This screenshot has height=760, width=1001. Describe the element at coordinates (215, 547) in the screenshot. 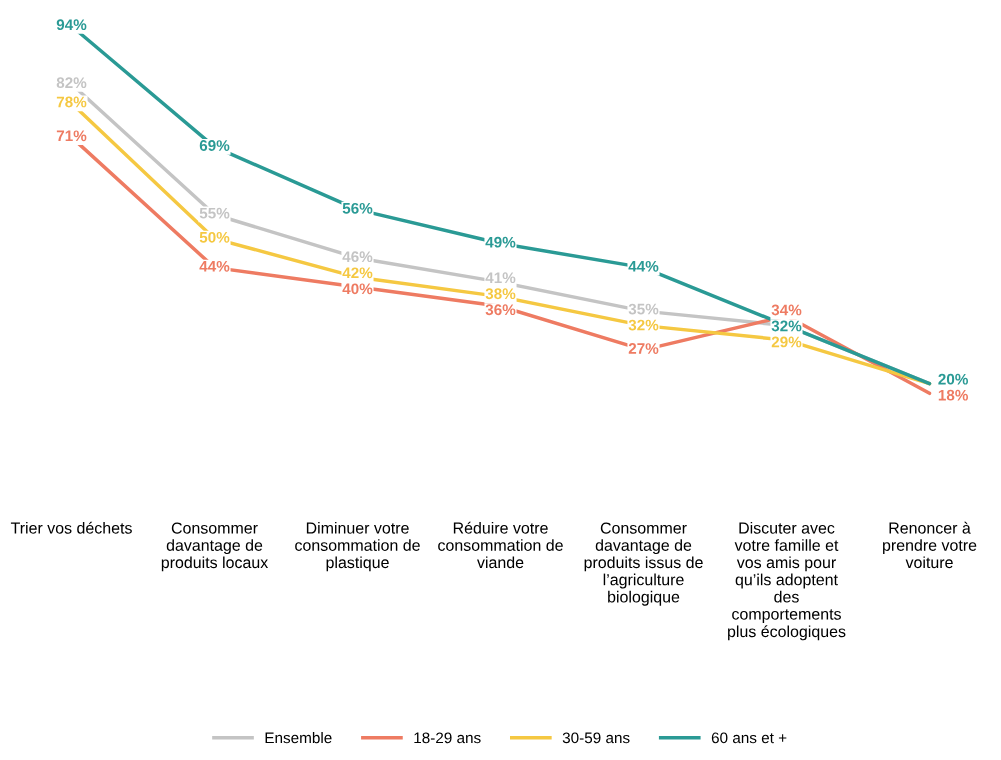

I see `x-tick-label: Consommer davantage de produits locaux` at that location.